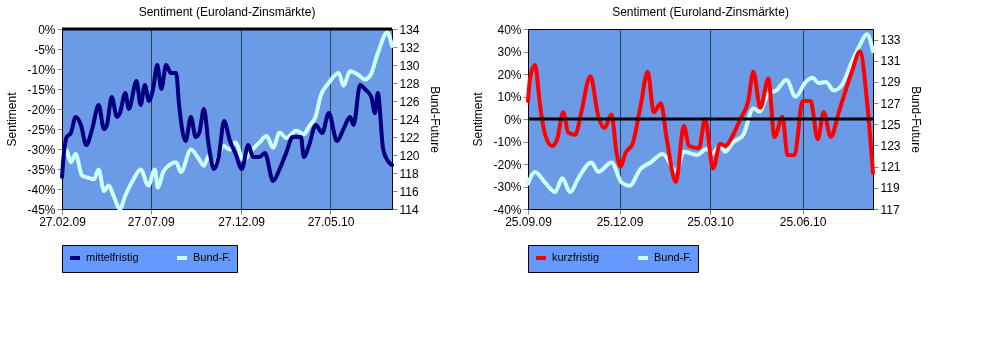 Image resolution: width=1008 pixels, height=337 pixels. Describe the element at coordinates (409, 65) in the screenshot. I see `y2-tick-label: 130` at that location.